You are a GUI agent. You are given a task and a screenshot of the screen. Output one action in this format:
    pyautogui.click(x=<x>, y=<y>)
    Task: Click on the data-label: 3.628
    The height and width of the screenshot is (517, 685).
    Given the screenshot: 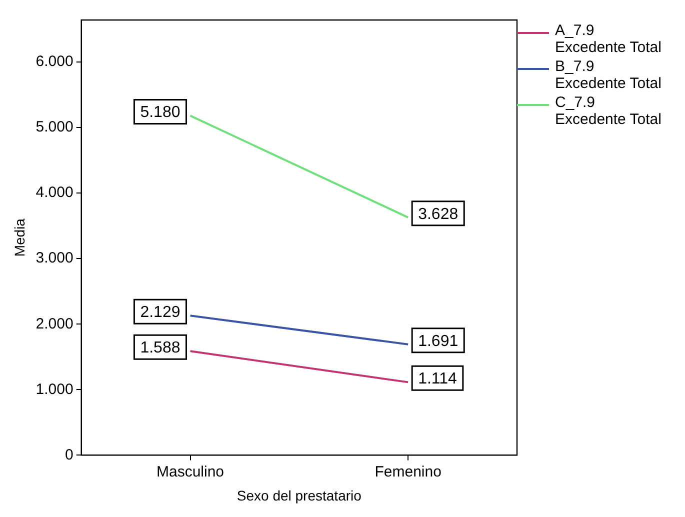 What is the action you would take?
    pyautogui.click(x=438, y=214)
    